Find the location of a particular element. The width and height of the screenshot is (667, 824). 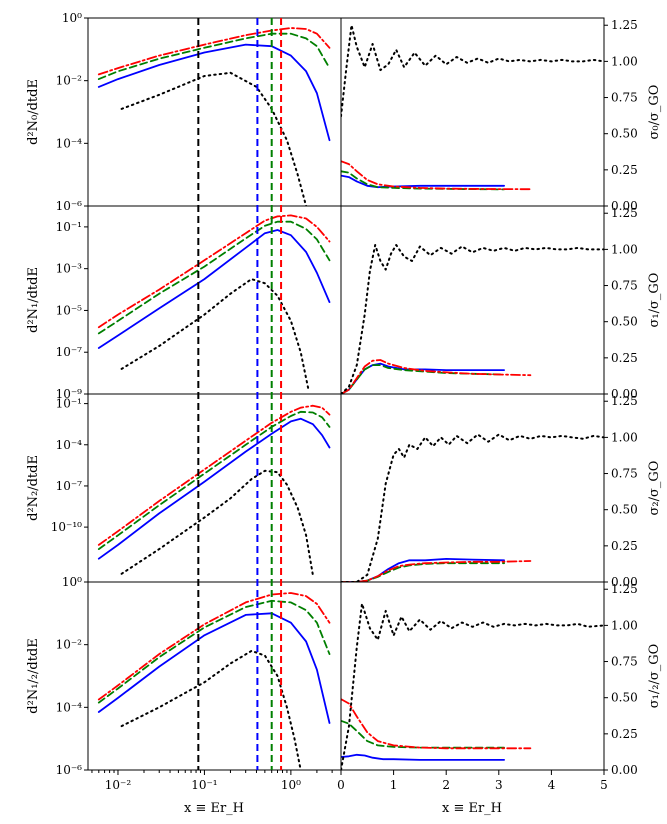

right-0-ytick-label: 1.25 is located at coordinates (624, 25).